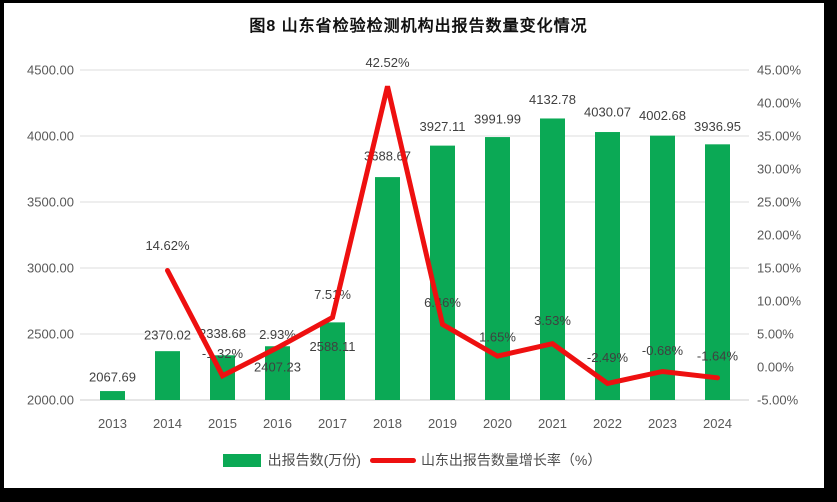 This screenshot has height=502, width=837. I want to click on x-axis-label: 2024, so click(717, 423).